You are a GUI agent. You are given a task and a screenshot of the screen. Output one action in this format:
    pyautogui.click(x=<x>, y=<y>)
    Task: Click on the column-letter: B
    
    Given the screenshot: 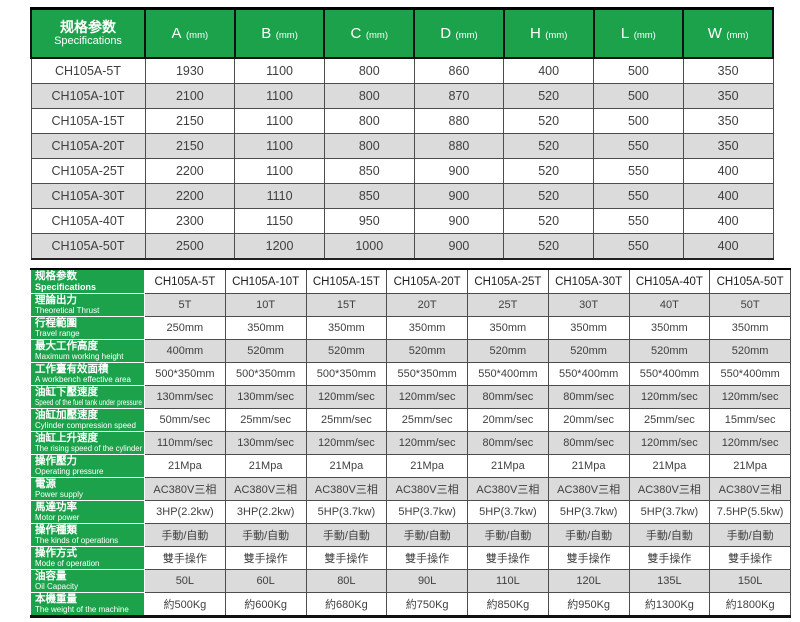 What is the action you would take?
    pyautogui.click(x=266, y=33)
    